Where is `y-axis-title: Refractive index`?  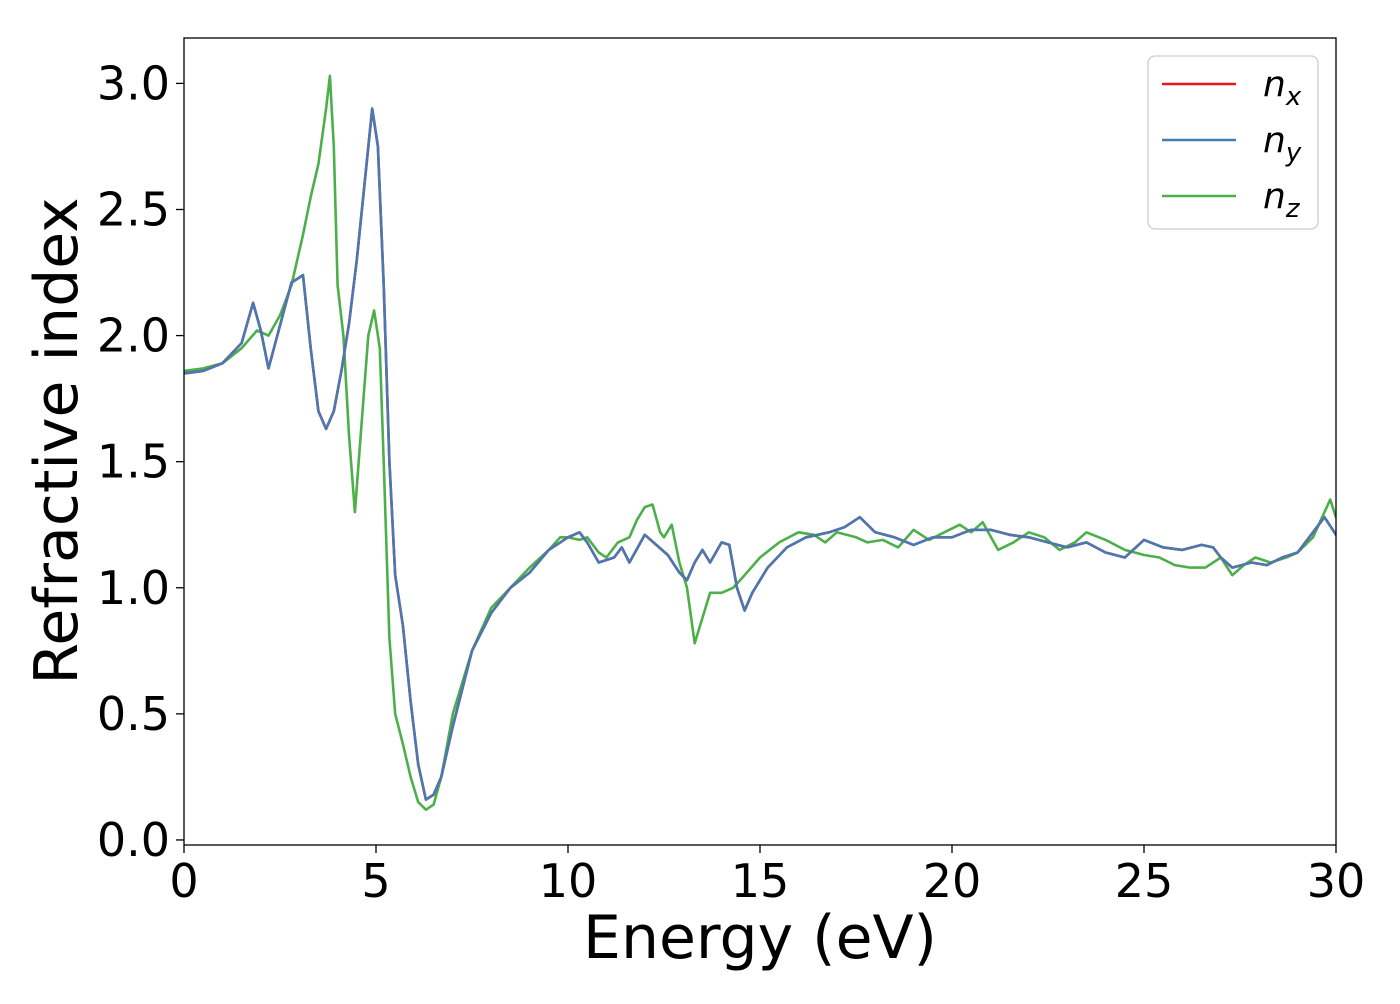
y-axis-title: Refractive index is located at coordinates (57, 440).